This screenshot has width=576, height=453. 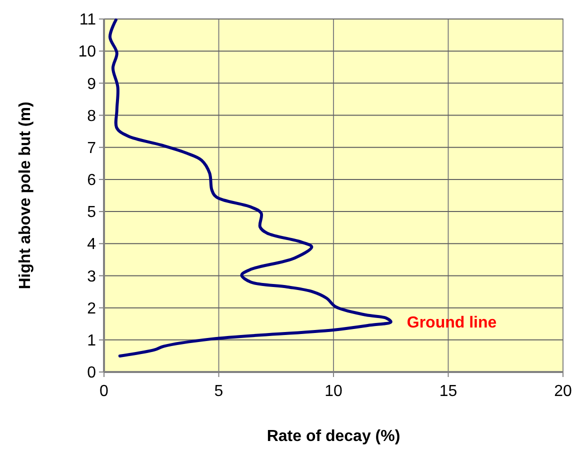 I want to click on y-tick-label: 10, so click(x=87, y=52).